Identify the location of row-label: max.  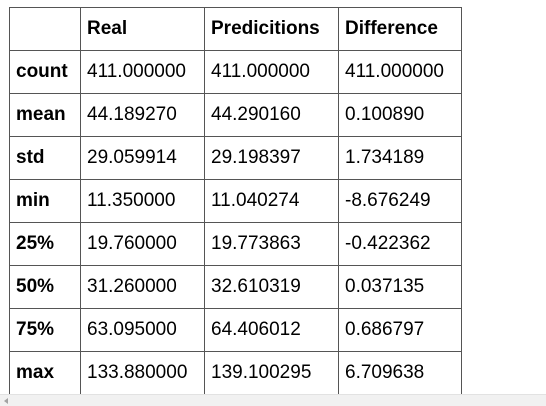
(45, 372).